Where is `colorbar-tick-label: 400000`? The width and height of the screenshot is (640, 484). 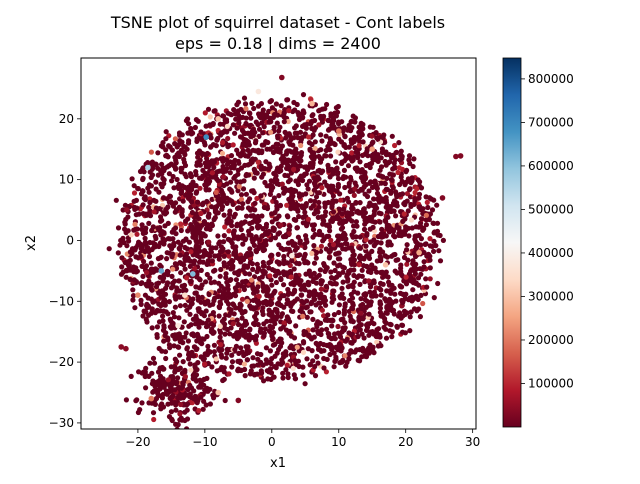
colorbar-tick-label: 400000 is located at coordinates (551, 253).